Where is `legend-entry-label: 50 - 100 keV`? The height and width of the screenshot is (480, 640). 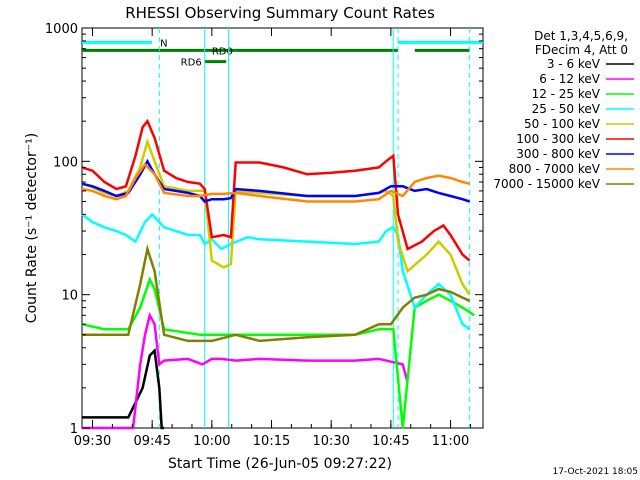 legend-entry-label: 50 - 100 keV is located at coordinates (562, 124).